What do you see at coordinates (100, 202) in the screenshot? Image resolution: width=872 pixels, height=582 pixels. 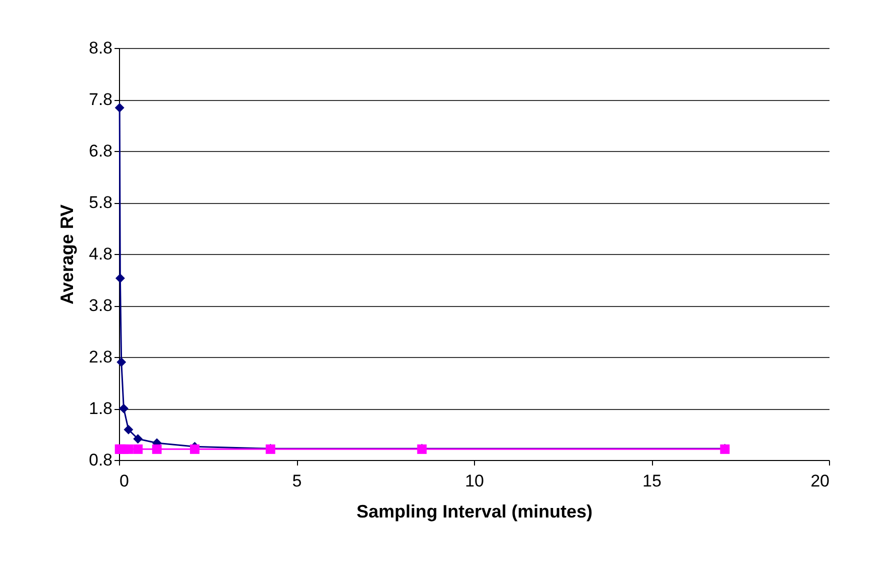 I see `y-tick-label: 5.8` at bounding box center [100, 202].